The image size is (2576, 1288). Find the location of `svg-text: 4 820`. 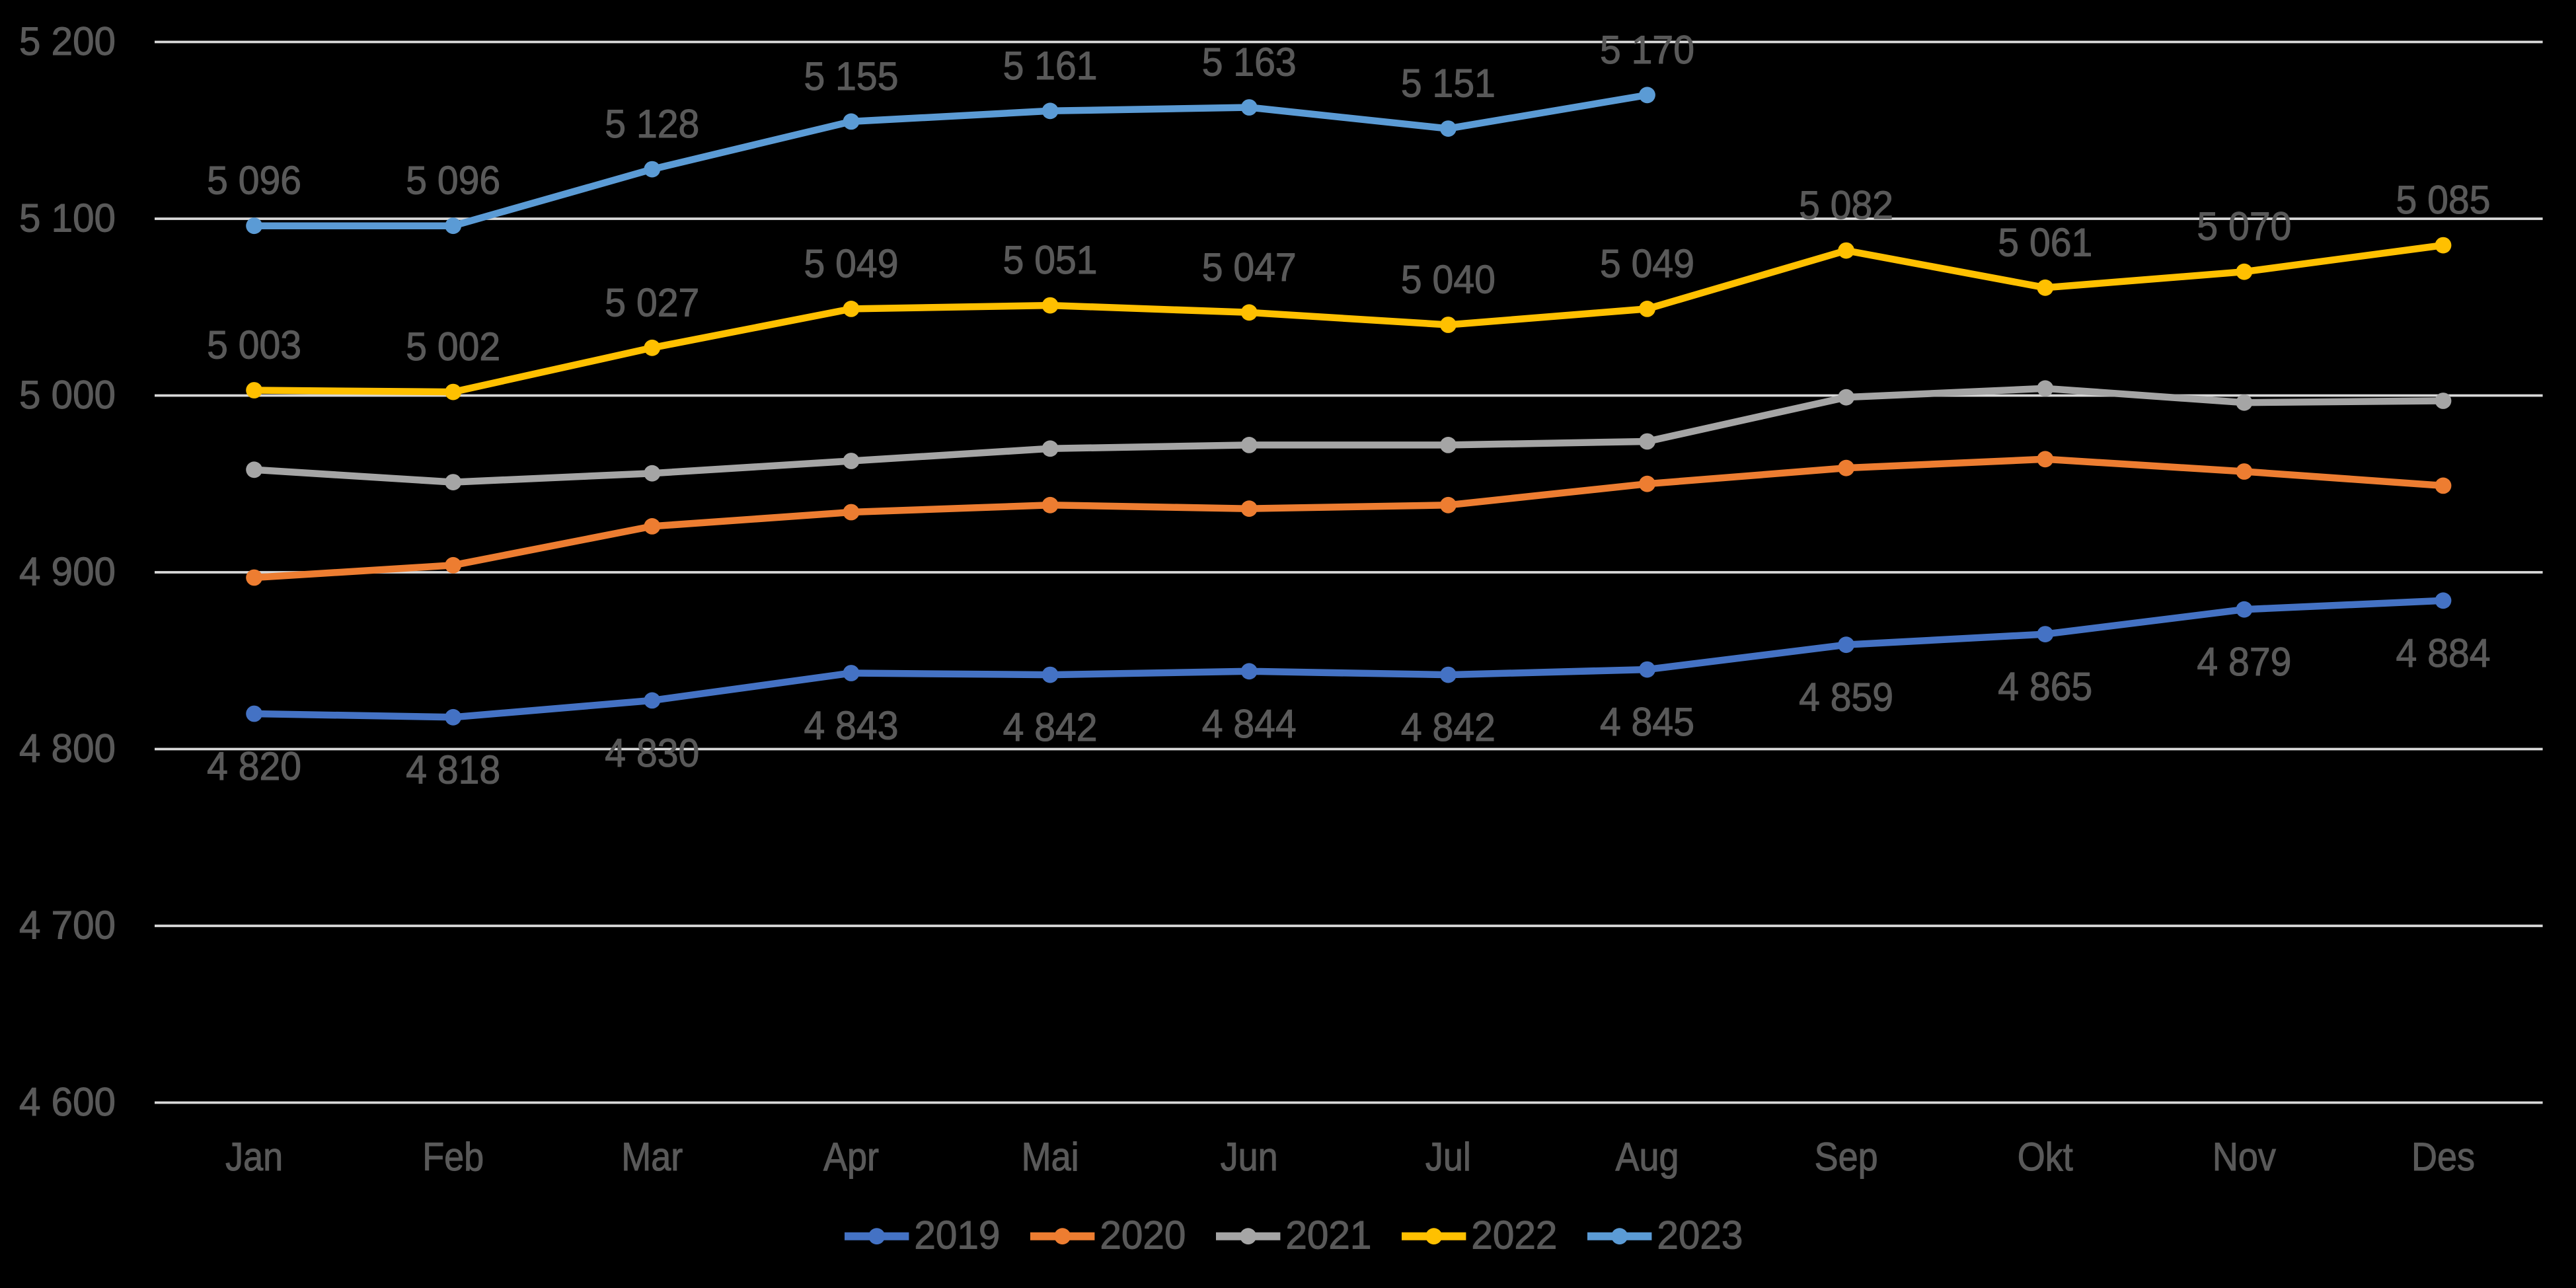

svg-text: 4 820 is located at coordinates (254, 766).